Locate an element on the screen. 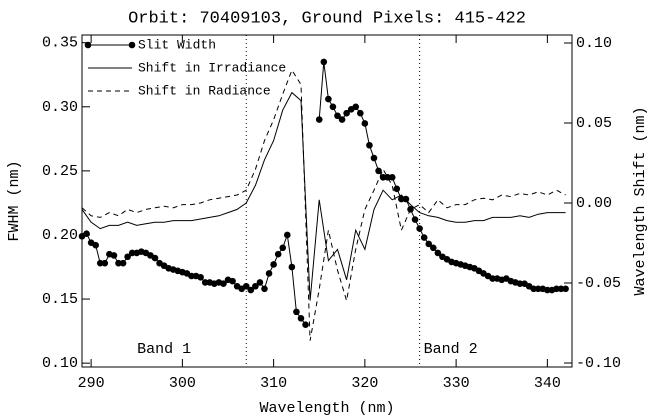 This screenshot has width=652, height=419. x-tick-label: 330 is located at coordinates (456, 383).